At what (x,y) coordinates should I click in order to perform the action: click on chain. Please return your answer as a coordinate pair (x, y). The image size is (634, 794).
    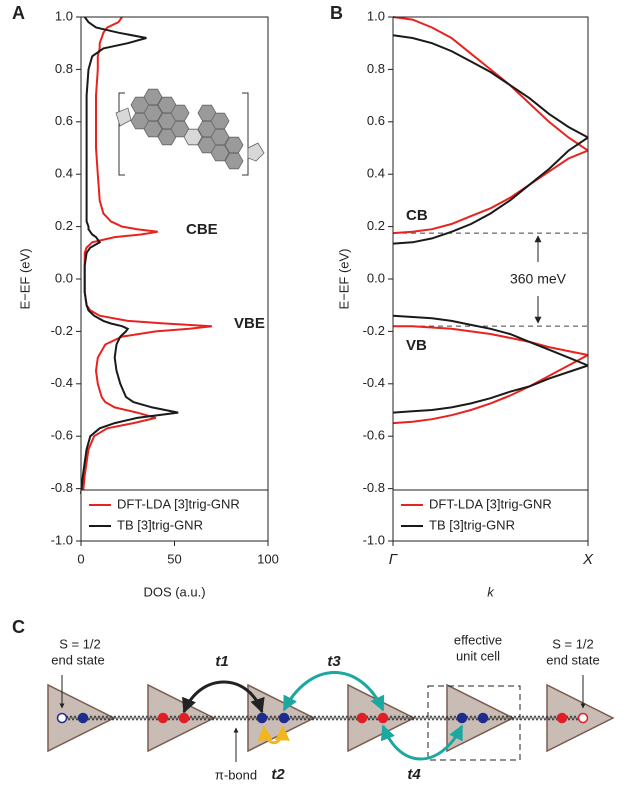
    Looking at the image, I should click on (331, 718).